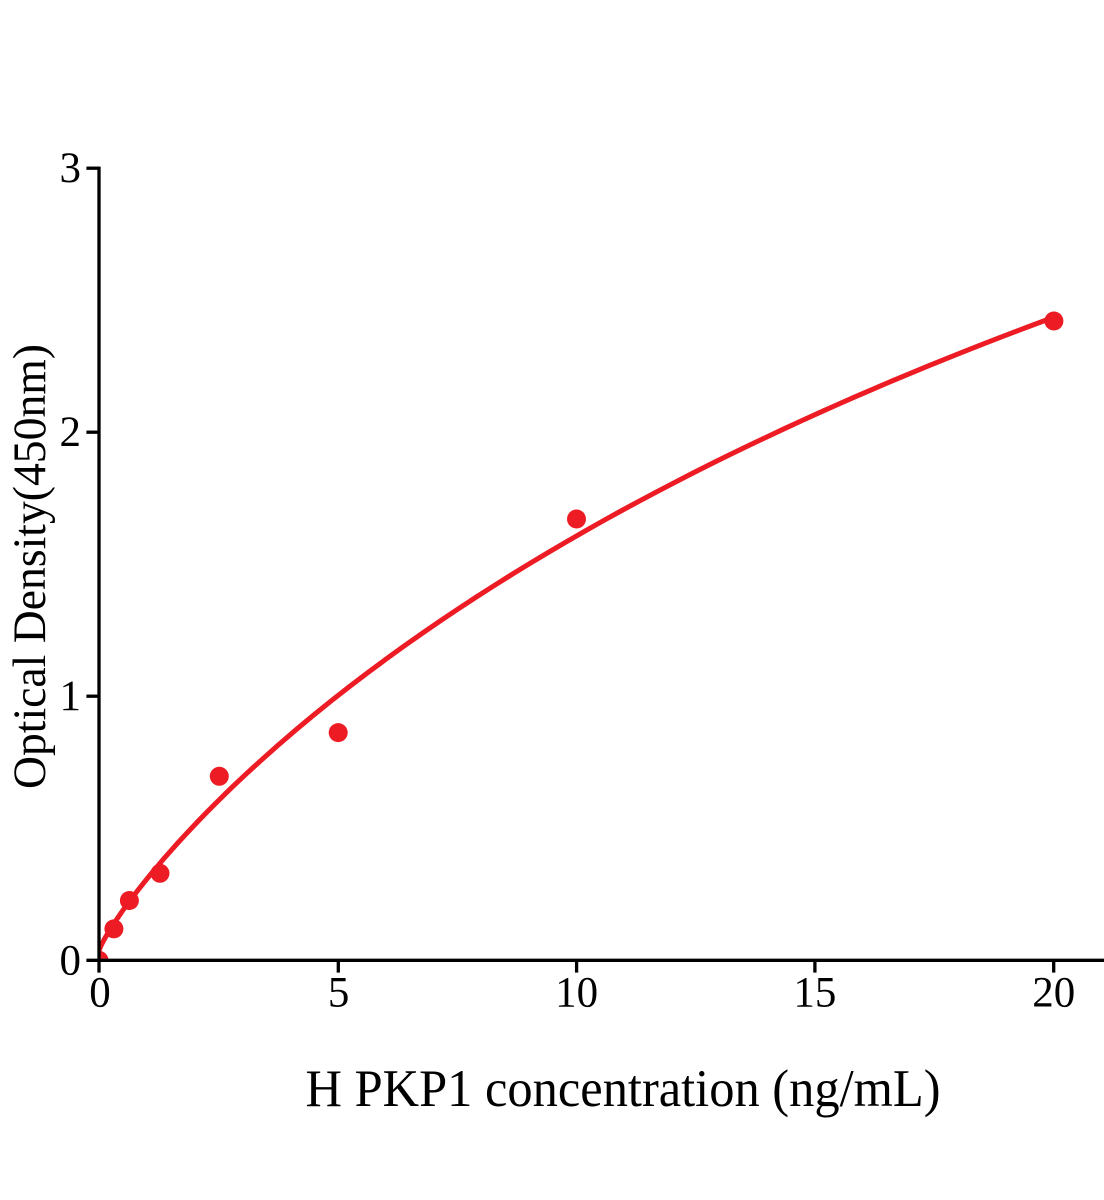 This screenshot has width=1104, height=1200. What do you see at coordinates (339, 993) in the screenshot?
I see `svg-text: 5` at bounding box center [339, 993].